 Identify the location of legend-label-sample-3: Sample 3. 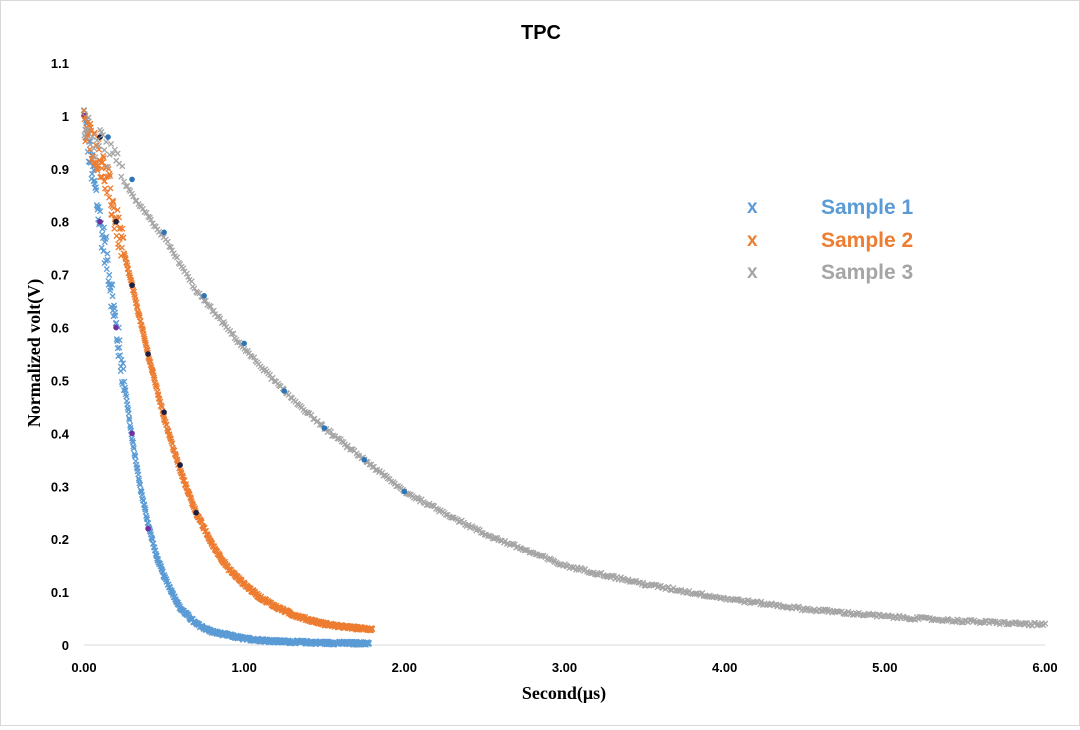
(867, 272).